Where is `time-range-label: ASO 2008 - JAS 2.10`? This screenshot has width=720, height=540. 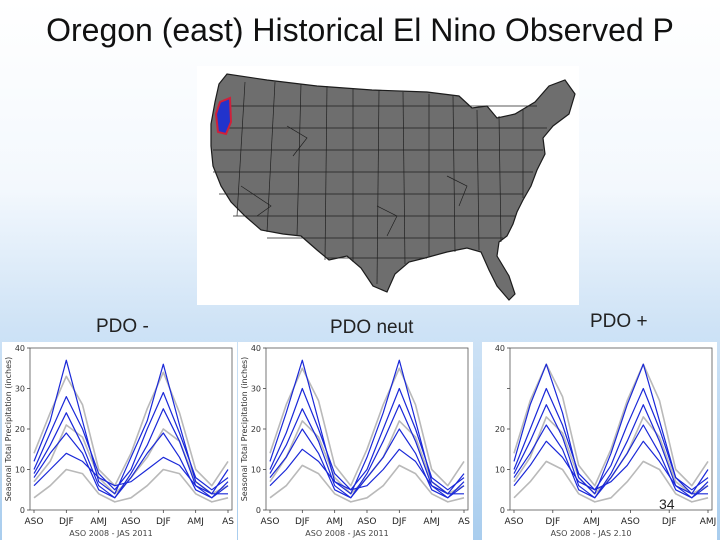
time-range-label: ASO 2008 - JAS 2.10 is located at coordinates (591, 533).